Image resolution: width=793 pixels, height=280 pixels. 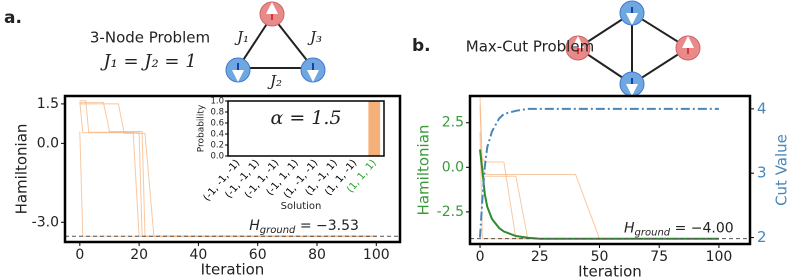 I want to click on ground-energy-label: Hground = −4.00, so click(x=679, y=230).